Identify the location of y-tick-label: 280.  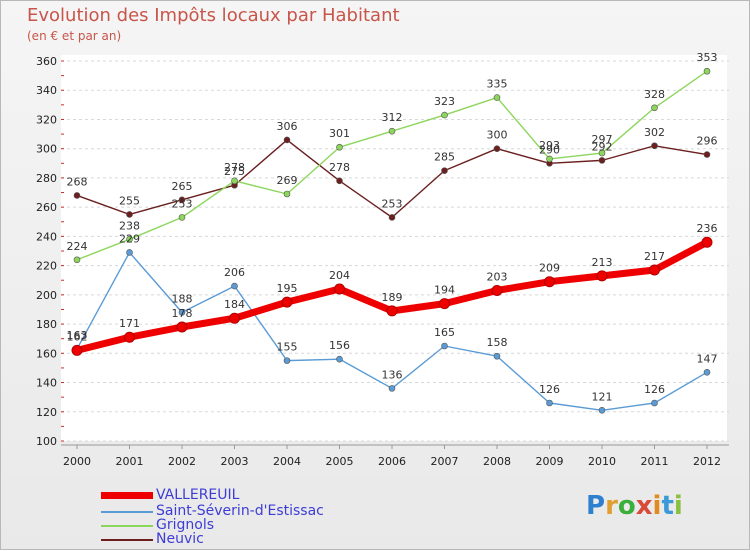
(46, 178).